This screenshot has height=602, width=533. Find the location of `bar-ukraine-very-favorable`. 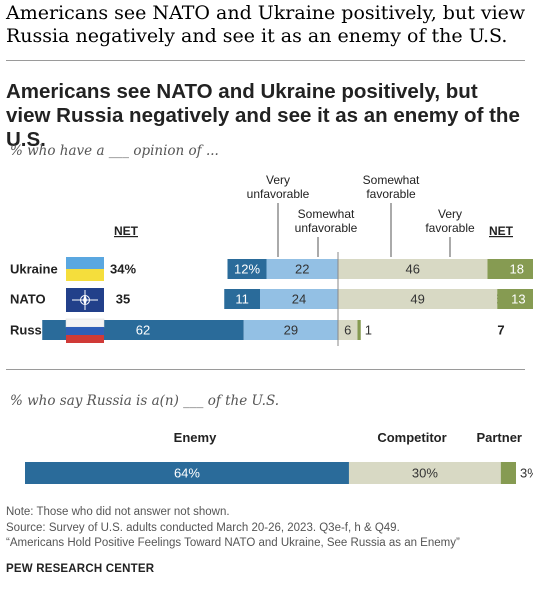

bar-ukraine-very-favorable is located at coordinates (510, 269).